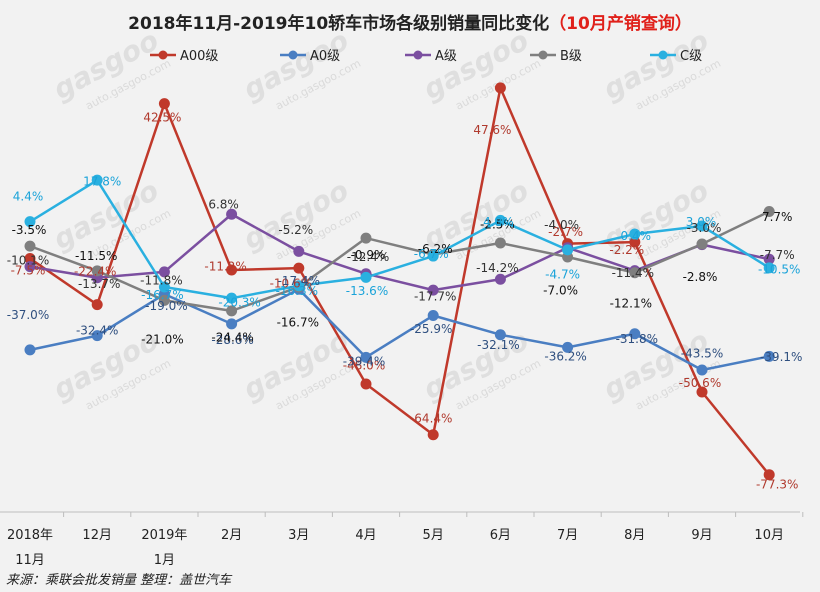 This screenshot has height=592, width=820. I want to click on data-label: -13.7%, so click(99, 284).